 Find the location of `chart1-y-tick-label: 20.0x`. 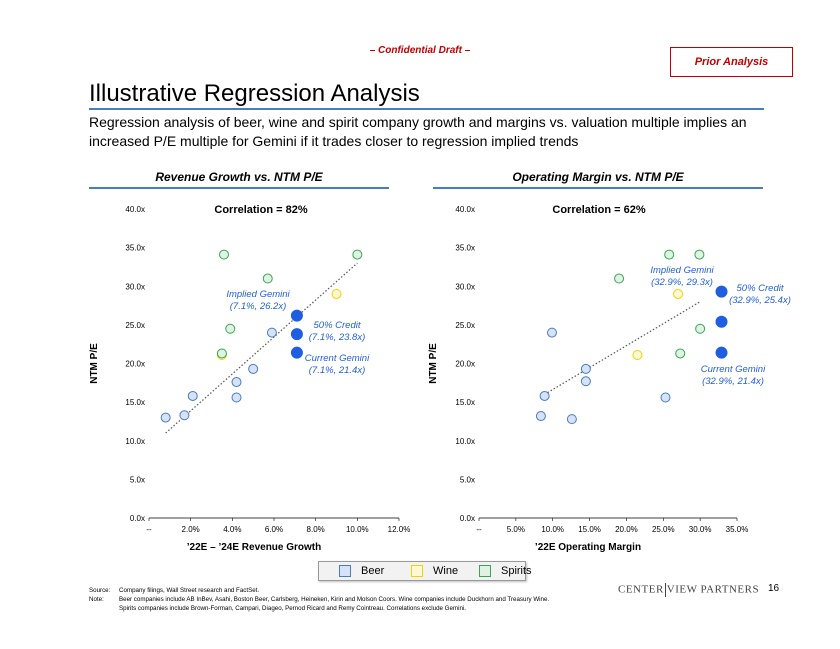

chart1-y-tick-label: 20.0x is located at coordinates (465, 364).